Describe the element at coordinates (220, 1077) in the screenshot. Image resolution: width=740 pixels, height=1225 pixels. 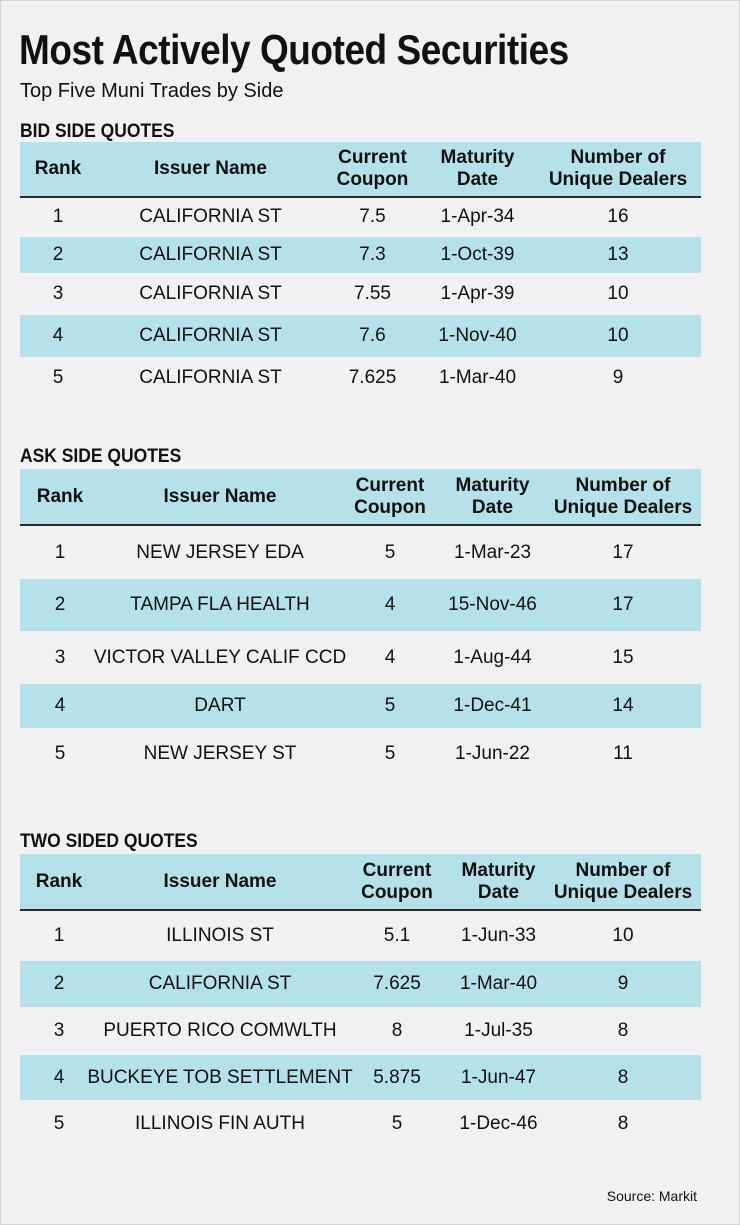
I see `cell-issuer-name: BUCKEYE TOB SETTLEMENT` at that location.